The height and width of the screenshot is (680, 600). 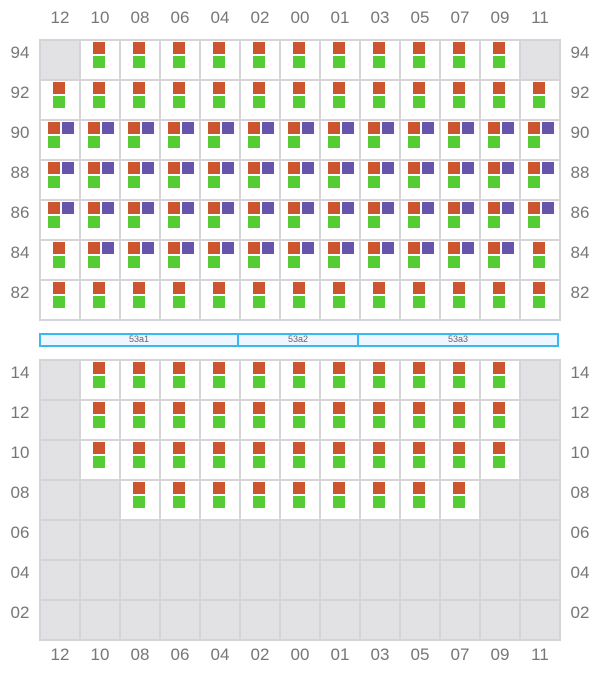 What do you see at coordinates (298, 340) in the screenshot?
I see `zone-53a2: 53a2` at bounding box center [298, 340].